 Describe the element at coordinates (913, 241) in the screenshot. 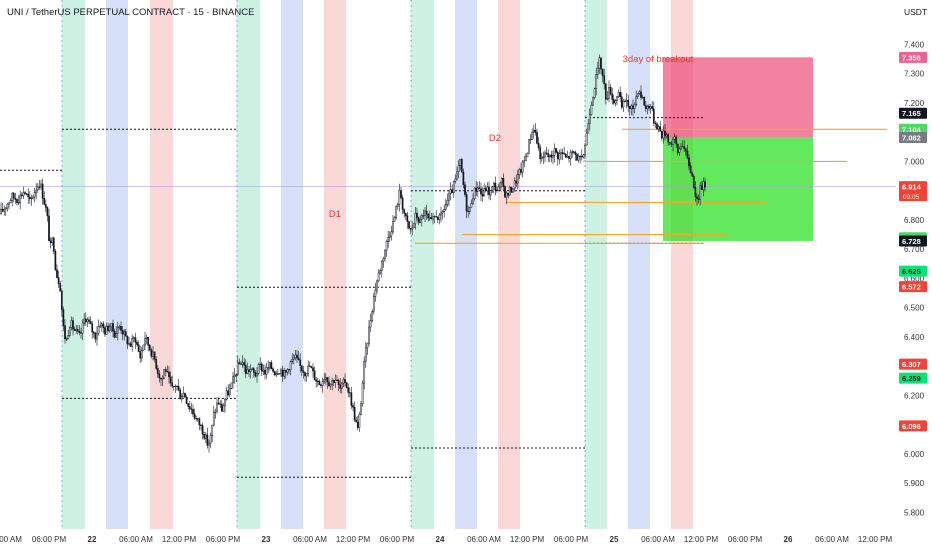

I see `price-badge: 6.728` at that location.